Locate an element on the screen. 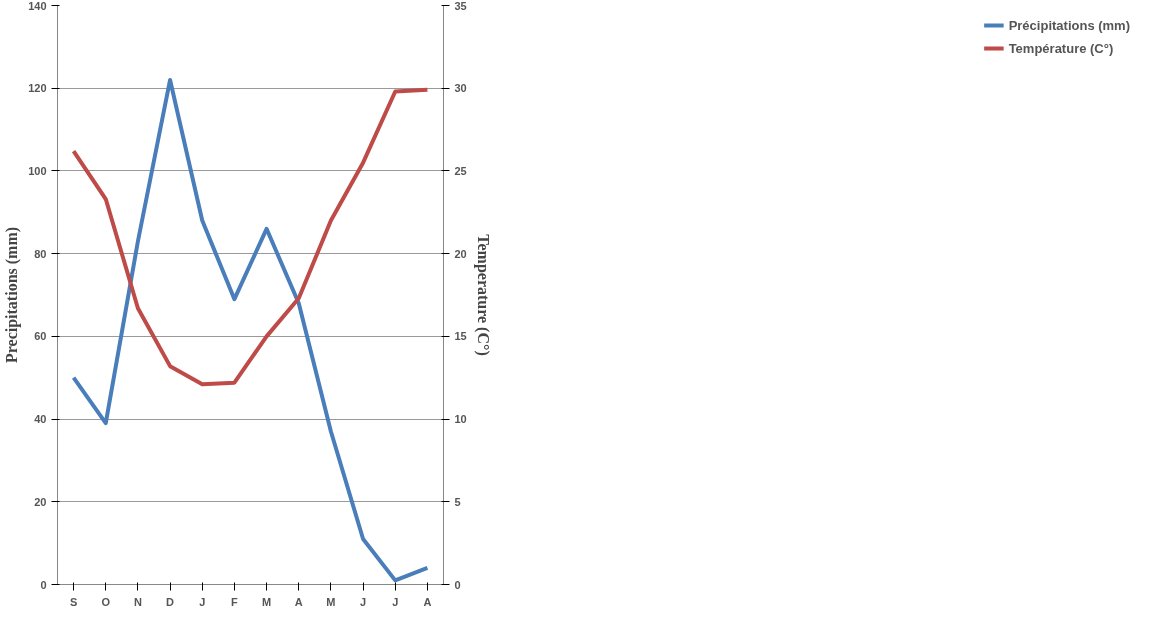 Image resolution: width=1153 pixels, height=630 pixels. y-tick-label: 40 is located at coordinates (40, 419).